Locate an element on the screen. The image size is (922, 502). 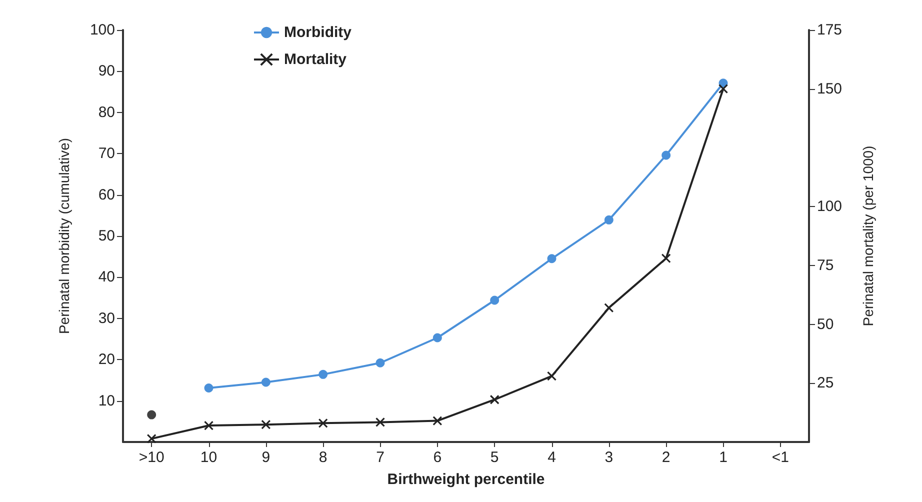
x-tick-label: 2 is located at coordinates (666, 457).